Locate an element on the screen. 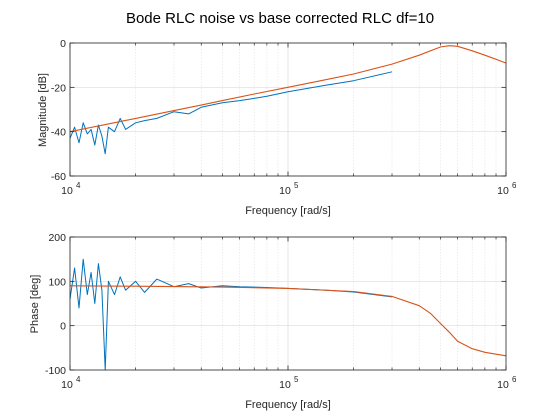 The height and width of the screenshot is (420, 560). phase-ylabel: Phase [deg] is located at coordinates (35, 304).